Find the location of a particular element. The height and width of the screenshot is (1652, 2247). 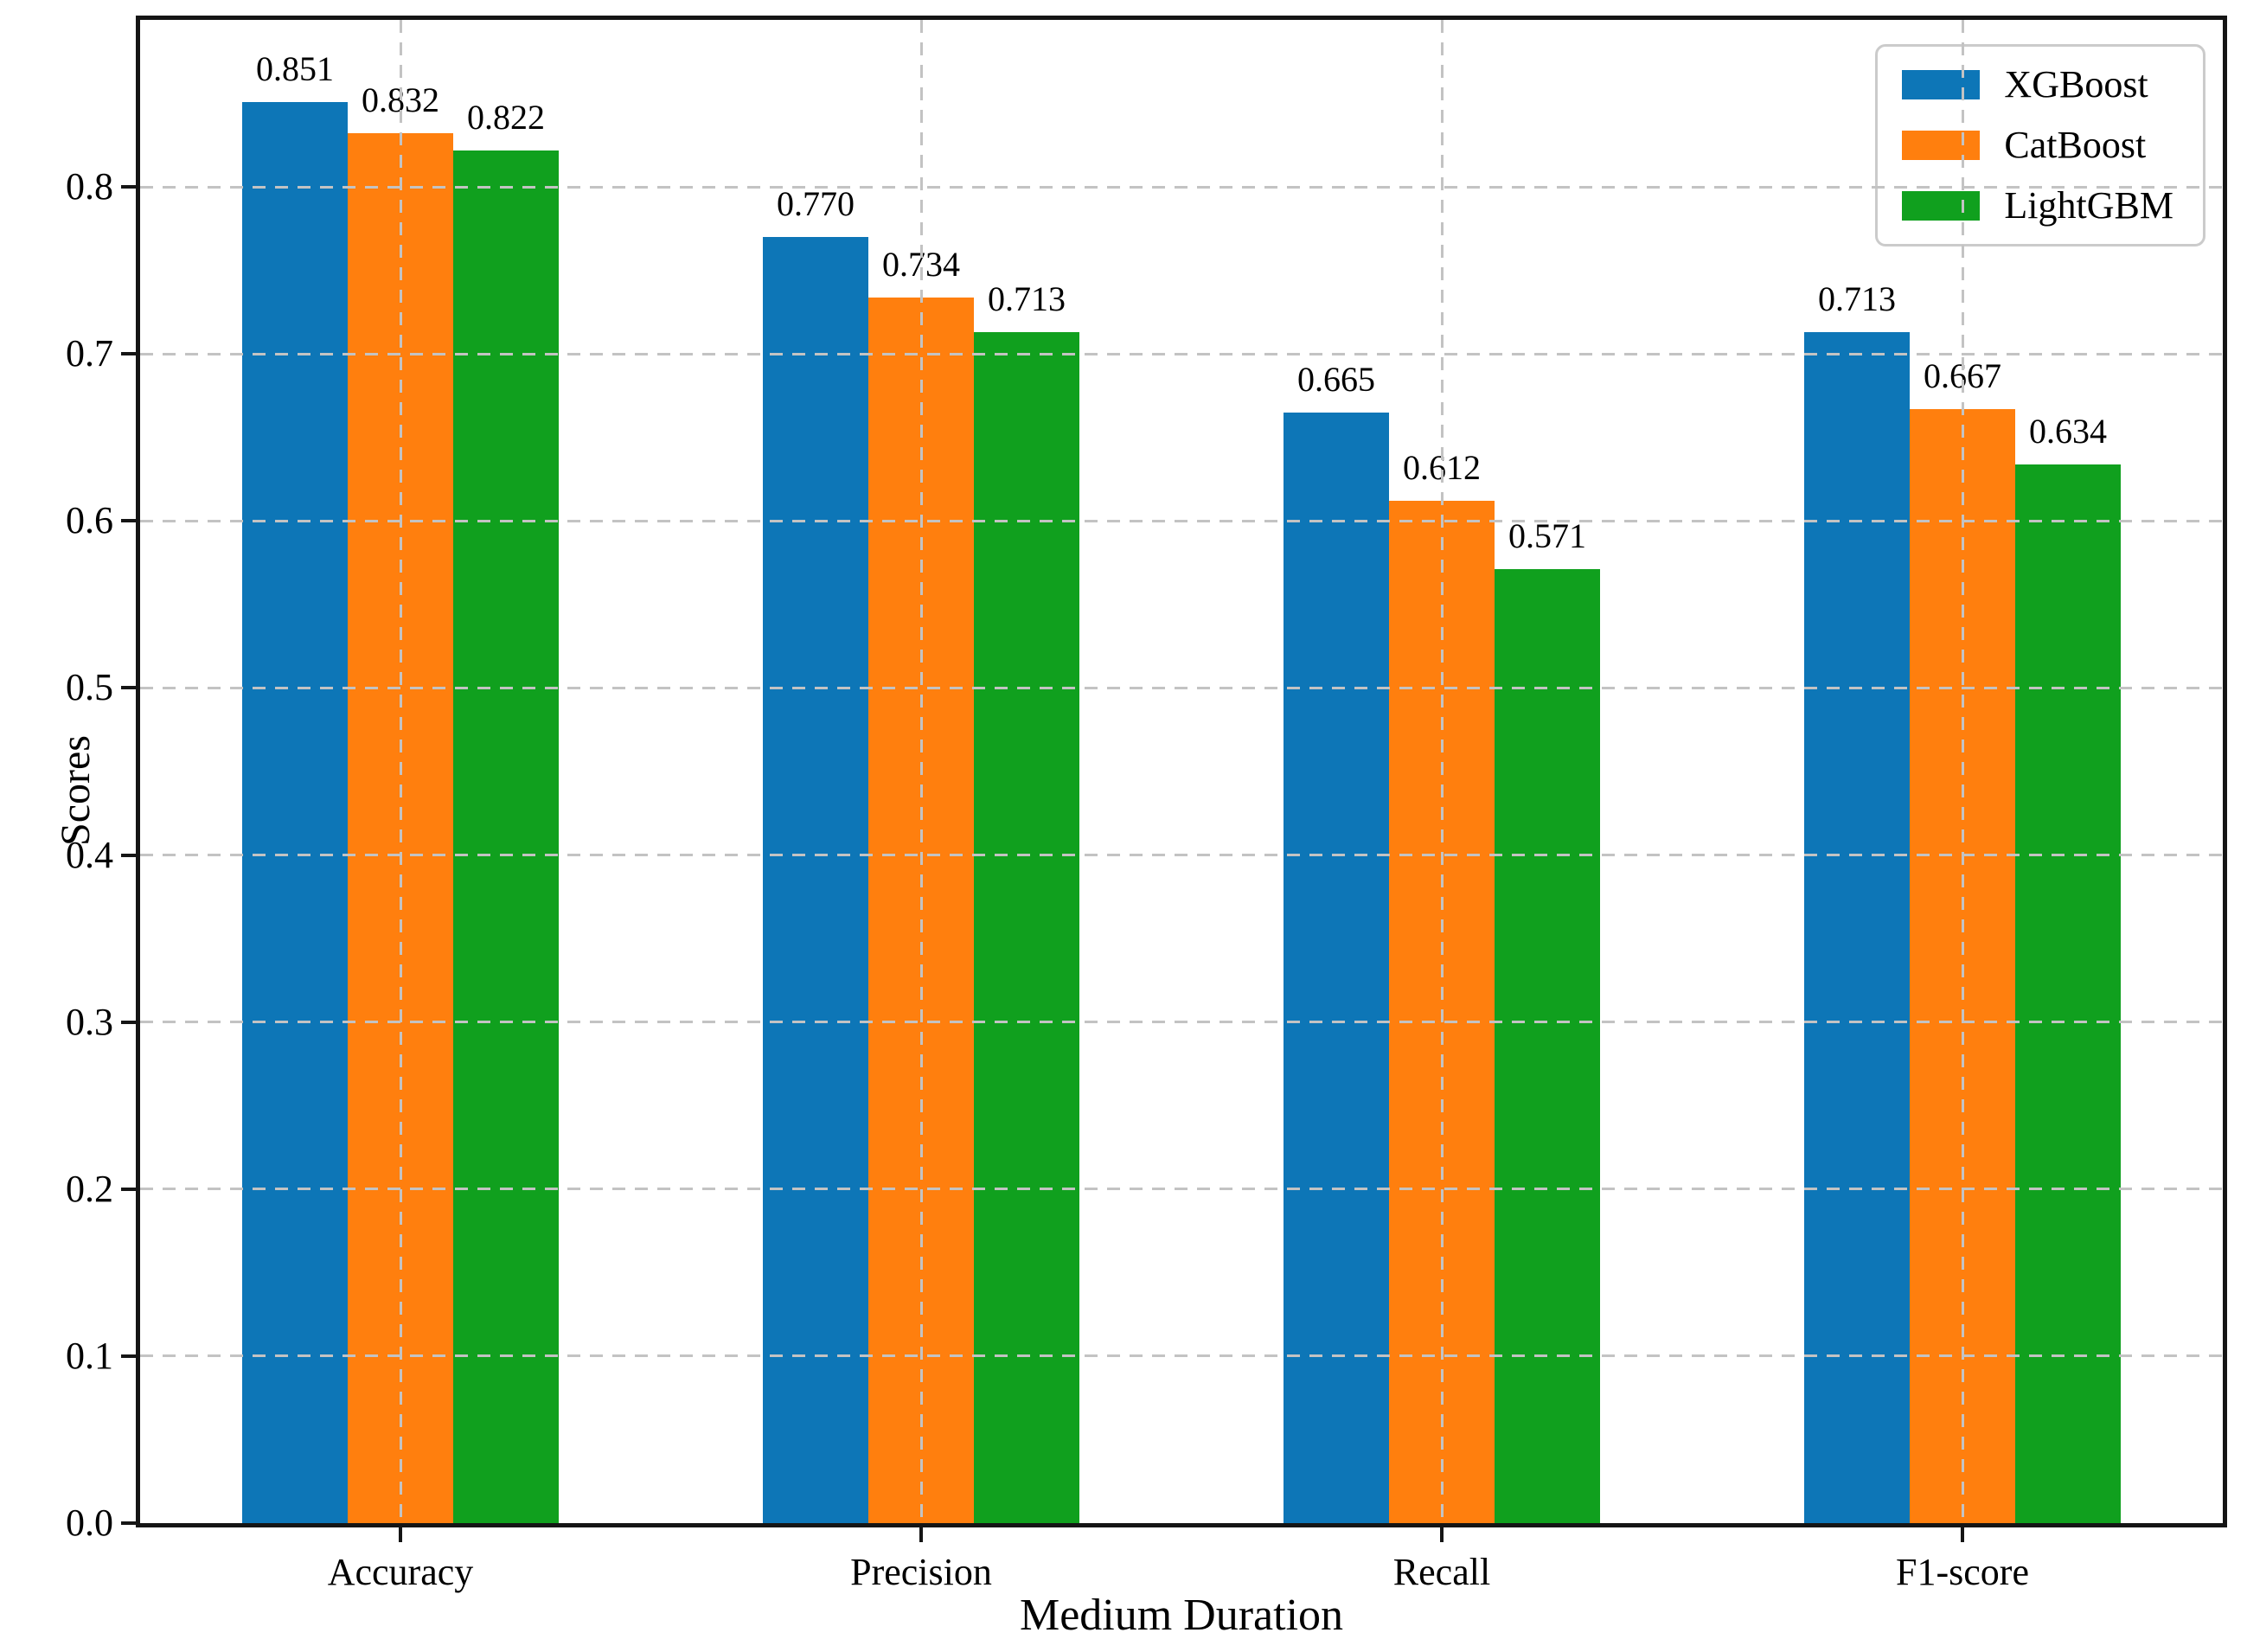

y-tick-label: 0.0 is located at coordinates (89, 1523).